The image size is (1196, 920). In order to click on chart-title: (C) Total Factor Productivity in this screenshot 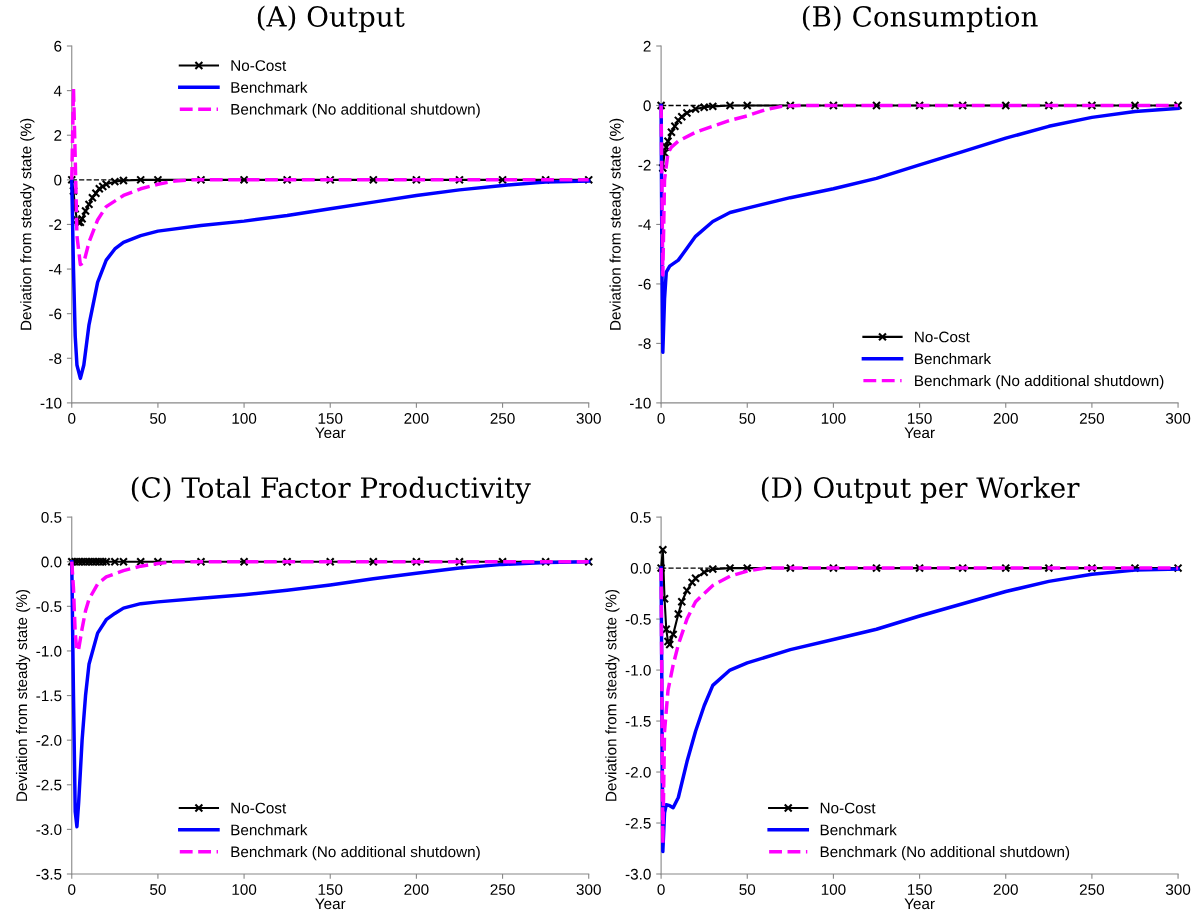, I will do `click(331, 490)`.